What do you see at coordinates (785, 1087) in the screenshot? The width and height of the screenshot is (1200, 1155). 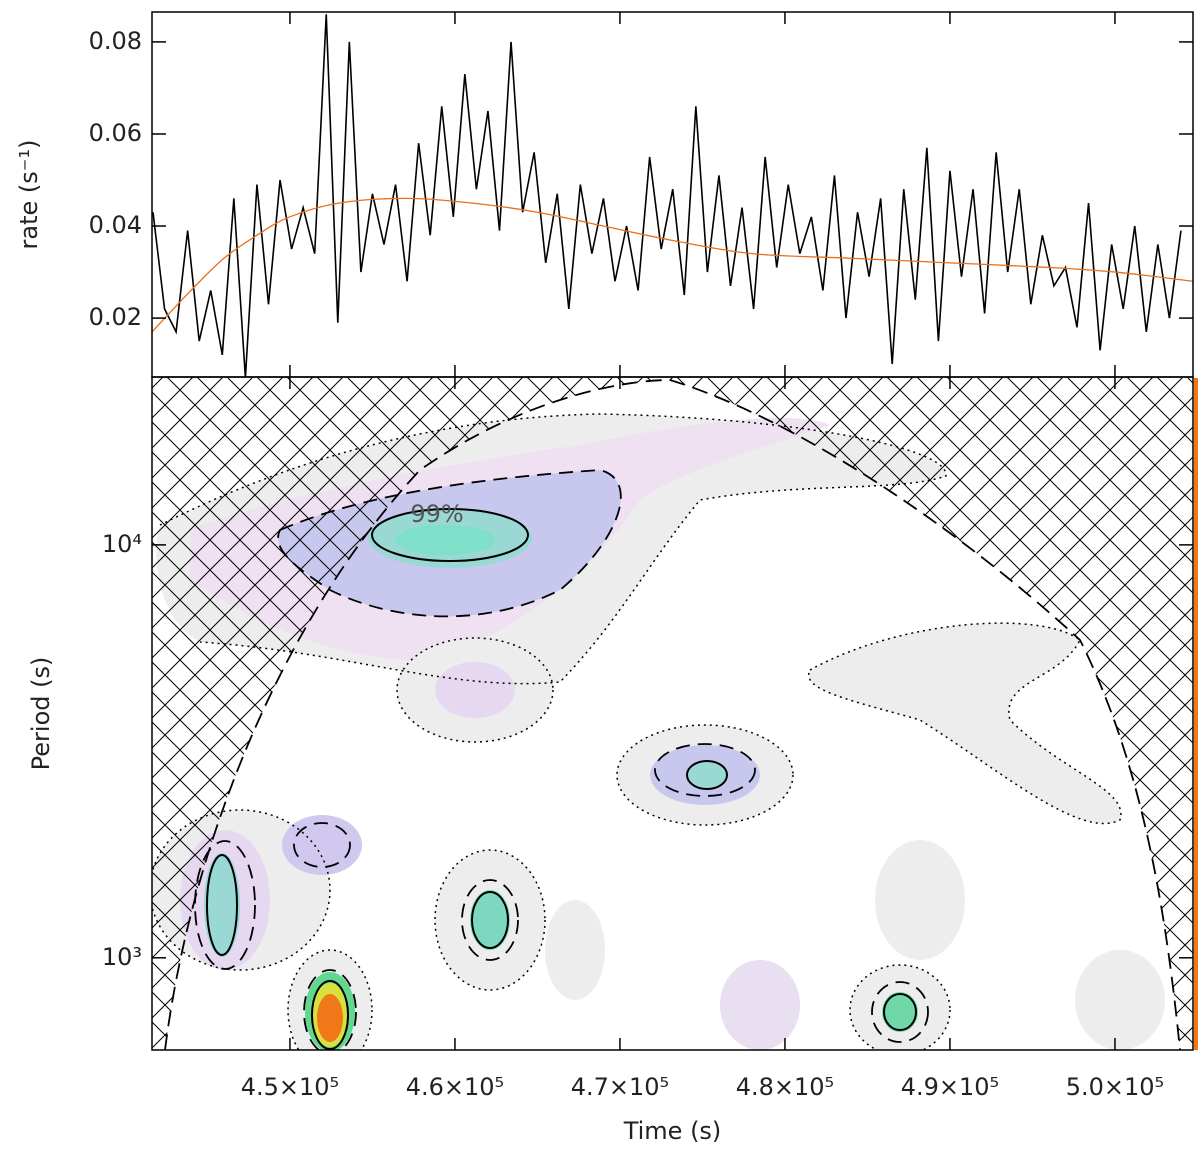 I see `x-tick-label: 4.8×10⁵` at bounding box center [785, 1087].